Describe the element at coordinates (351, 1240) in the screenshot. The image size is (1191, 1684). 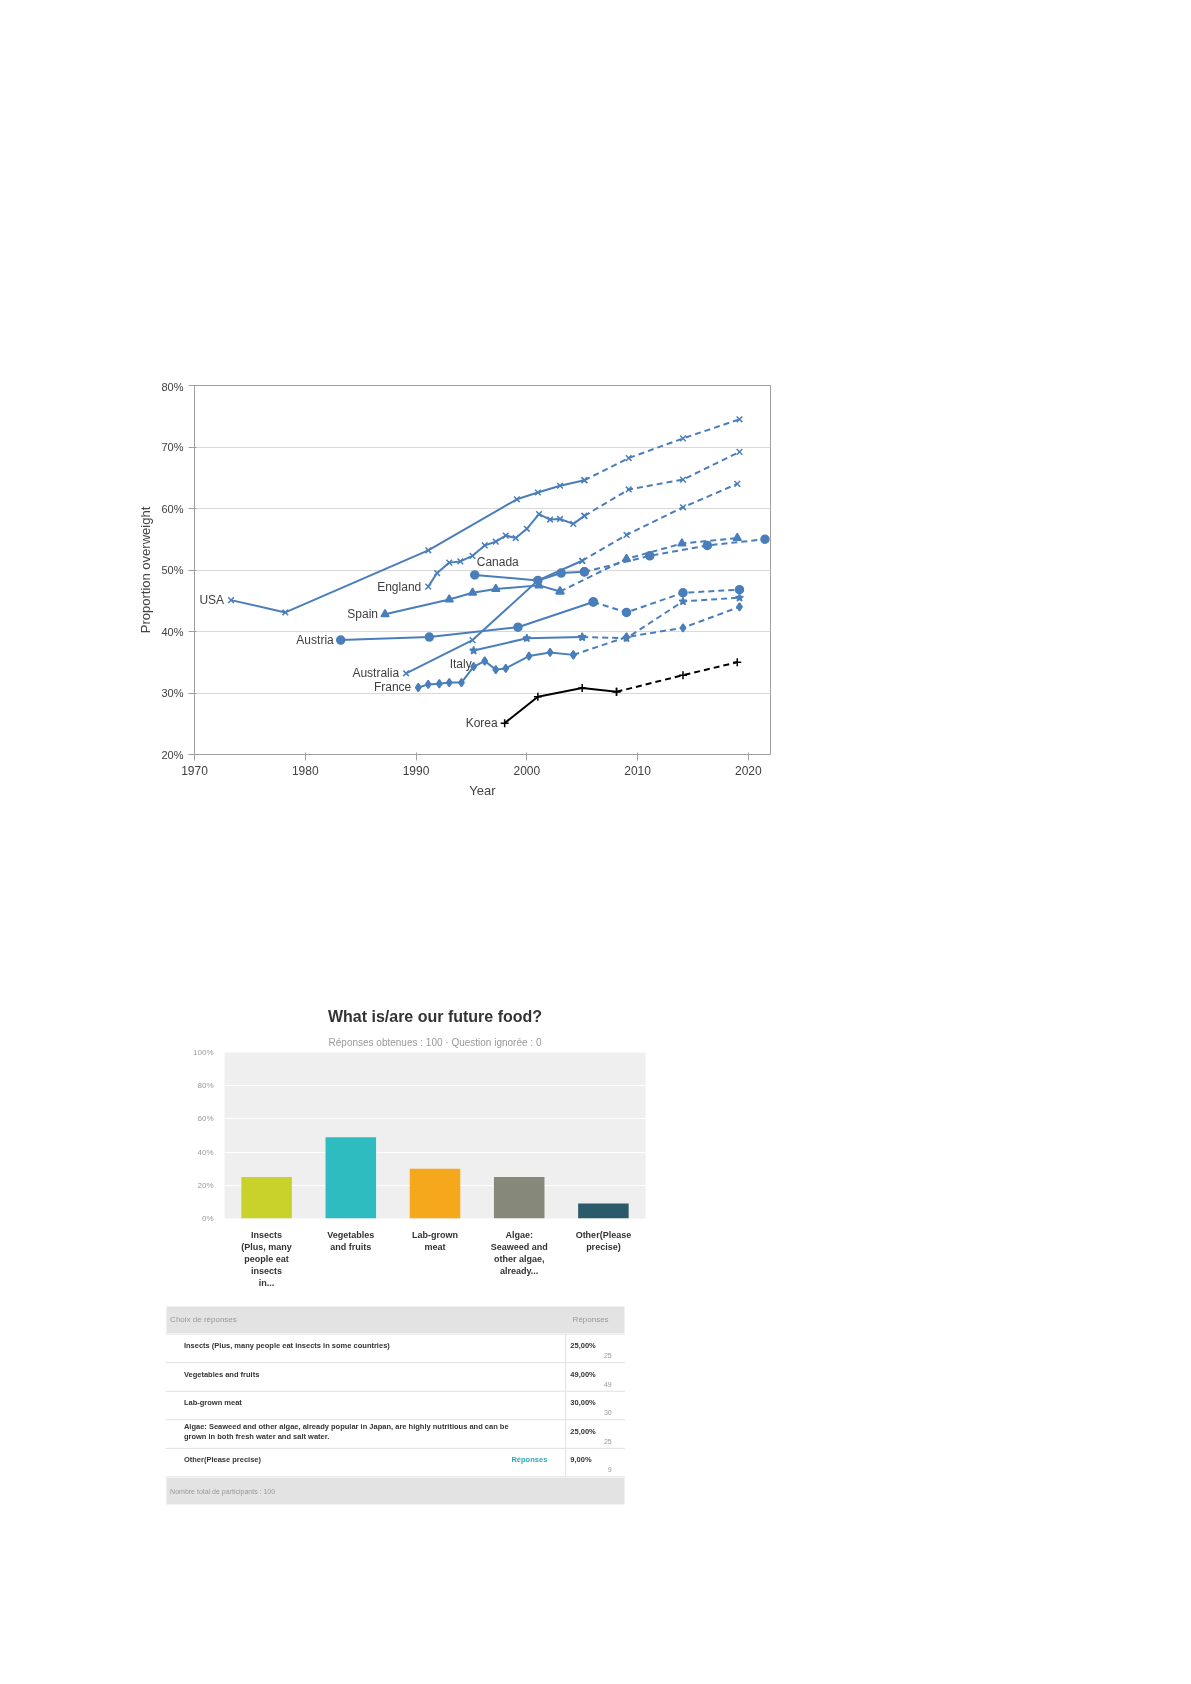
I see `x-tick-label: Vegetables and fruits` at that location.